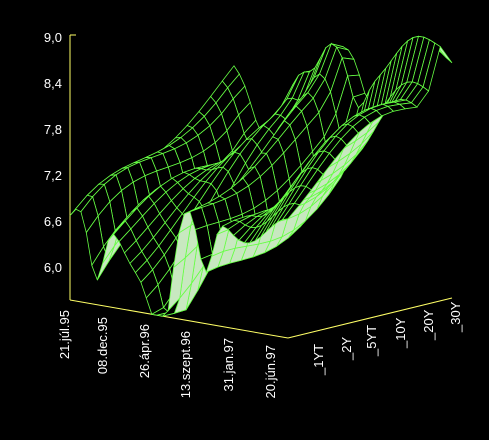 The width and height of the screenshot is (489, 440). I want to click on maturity-tick-label: _1YT, so click(318, 360).